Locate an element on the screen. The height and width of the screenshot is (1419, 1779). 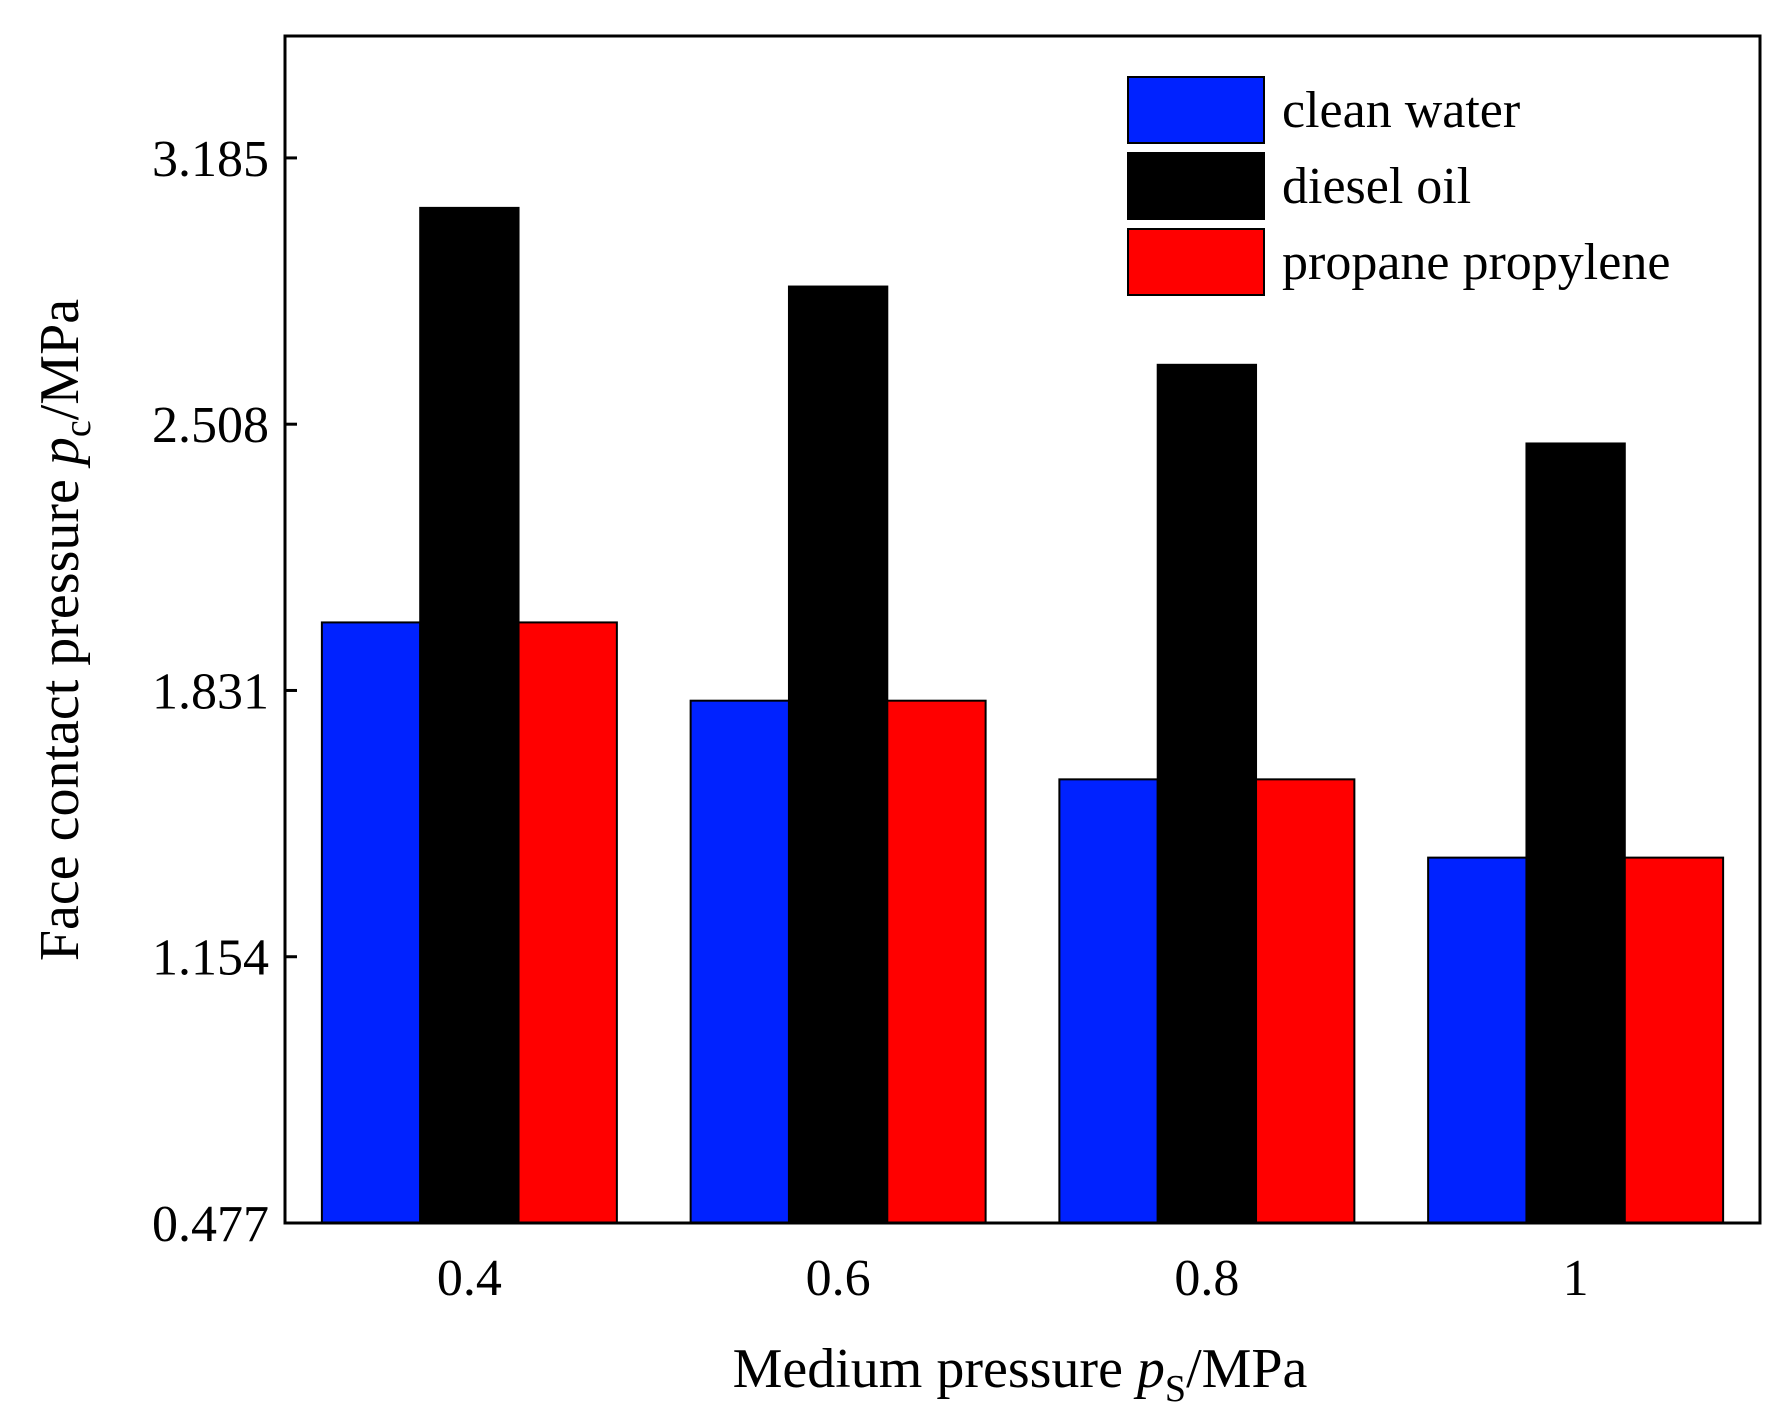
x-tick-label: 0.8 is located at coordinates (1206, 1278).